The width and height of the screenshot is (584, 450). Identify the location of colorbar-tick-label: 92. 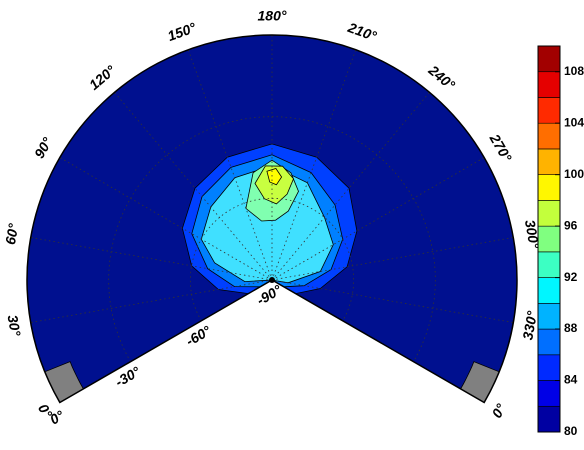
(571, 277).